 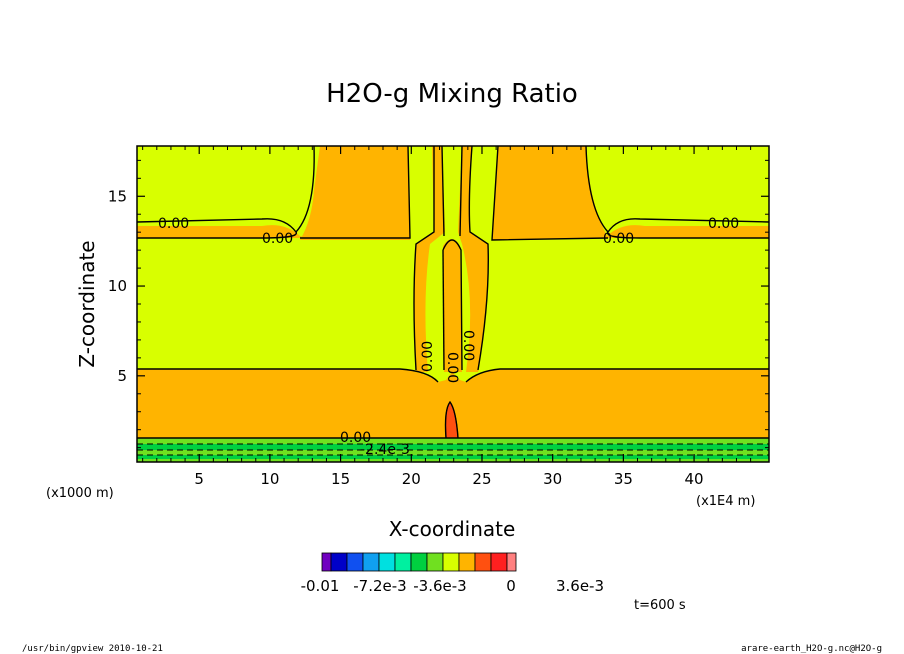 What do you see at coordinates (452, 529) in the screenshot?
I see `x-axis-label: X-coordinate` at bounding box center [452, 529].